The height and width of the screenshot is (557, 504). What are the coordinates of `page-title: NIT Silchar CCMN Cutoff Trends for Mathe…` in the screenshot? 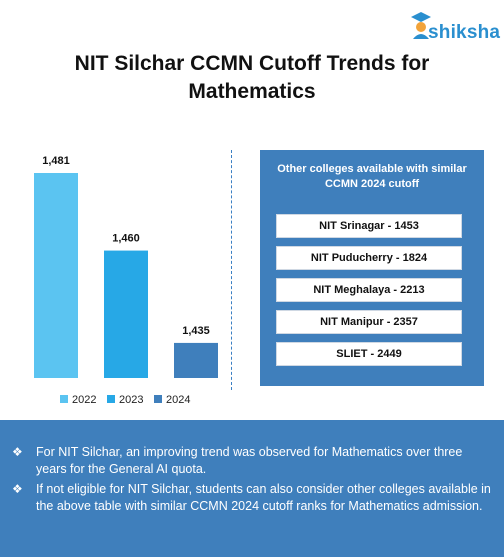 It's located at (252, 77).